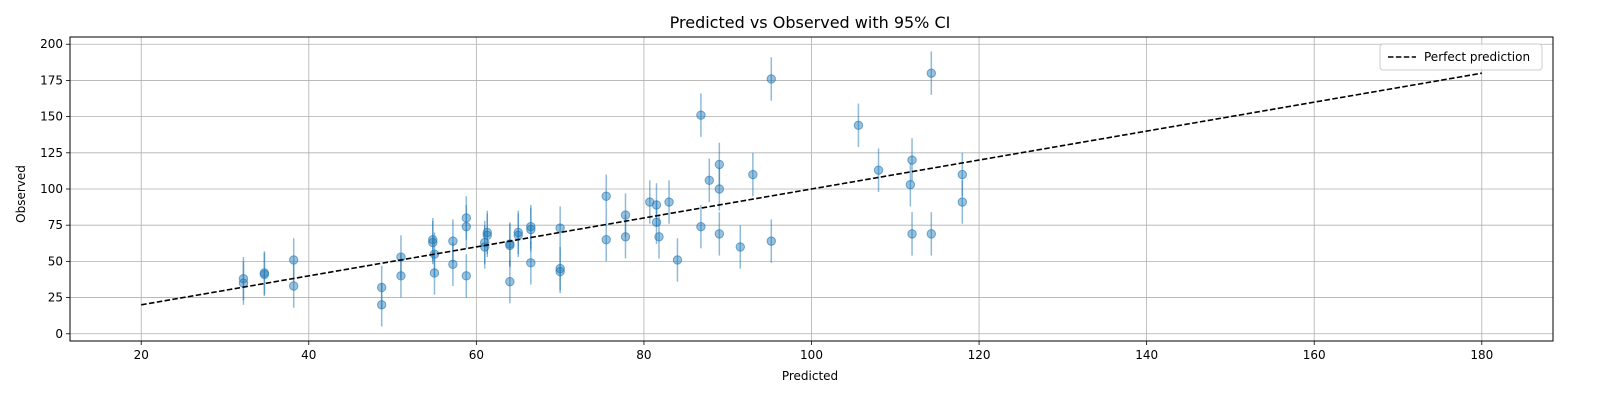 This screenshot has height=400, width=1600. I want to click on x-tick-label: 140, so click(1146, 355).